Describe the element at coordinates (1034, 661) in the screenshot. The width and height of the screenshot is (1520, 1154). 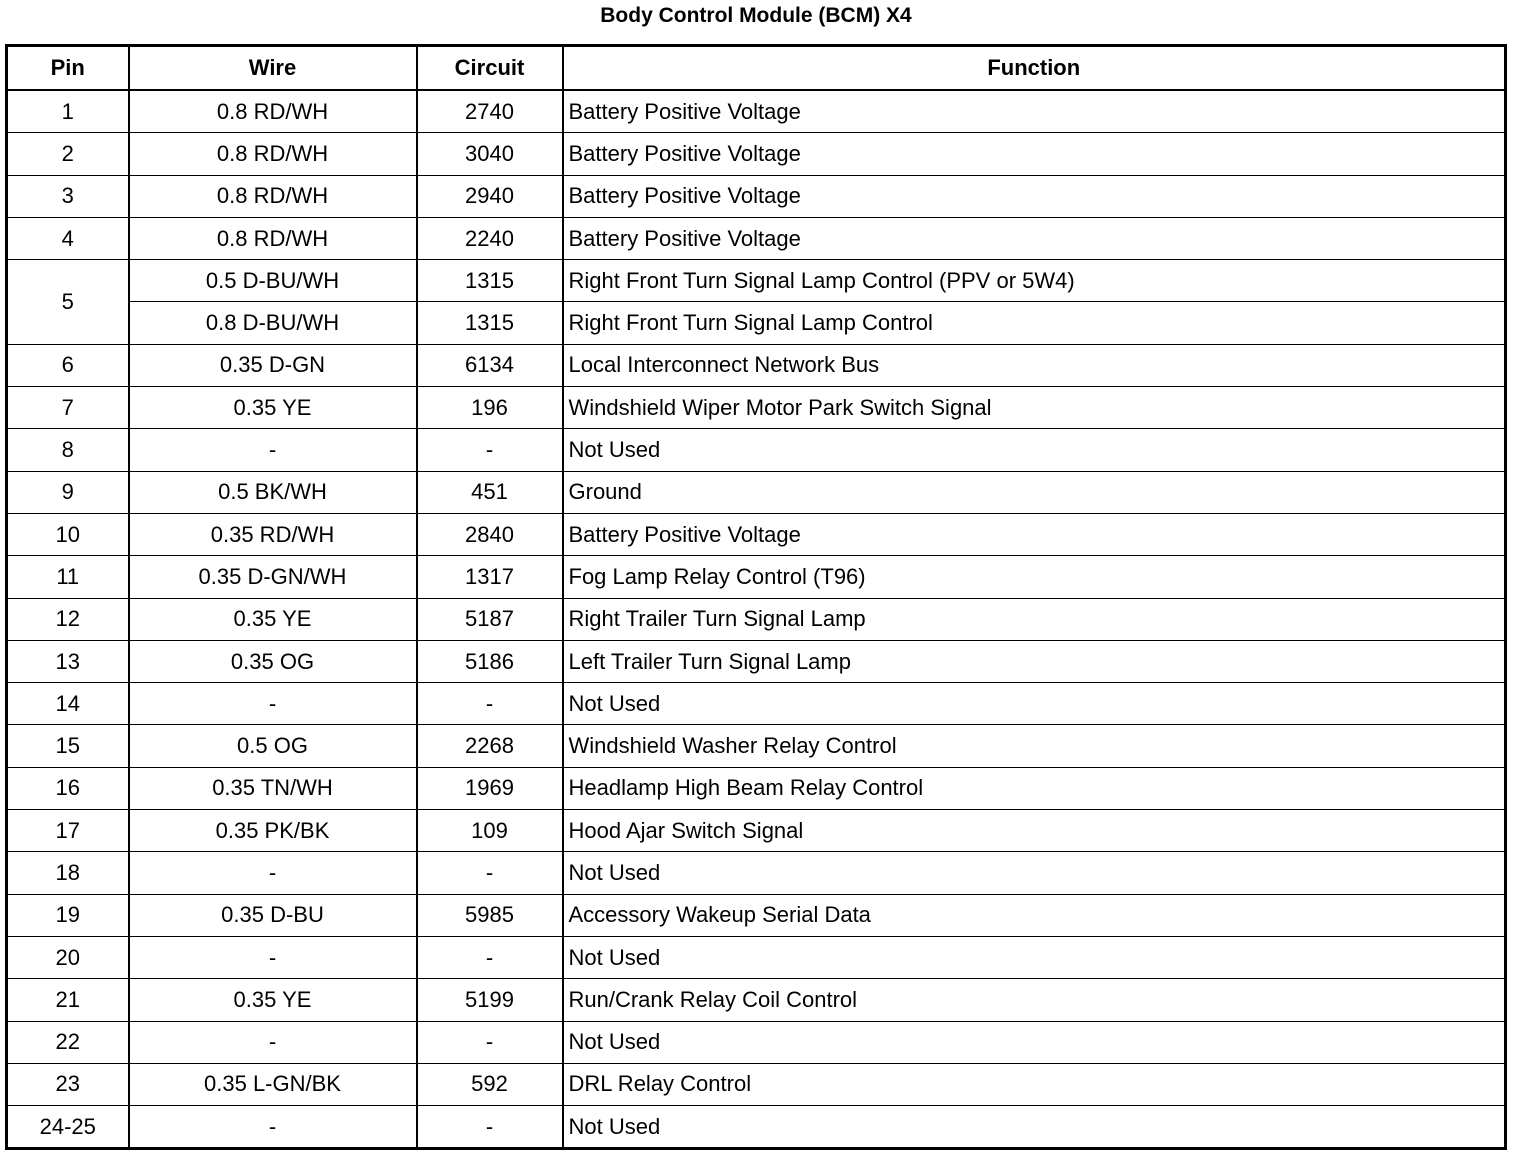
I see `function-cell: Left Trailer Turn Signal Lamp` at that location.